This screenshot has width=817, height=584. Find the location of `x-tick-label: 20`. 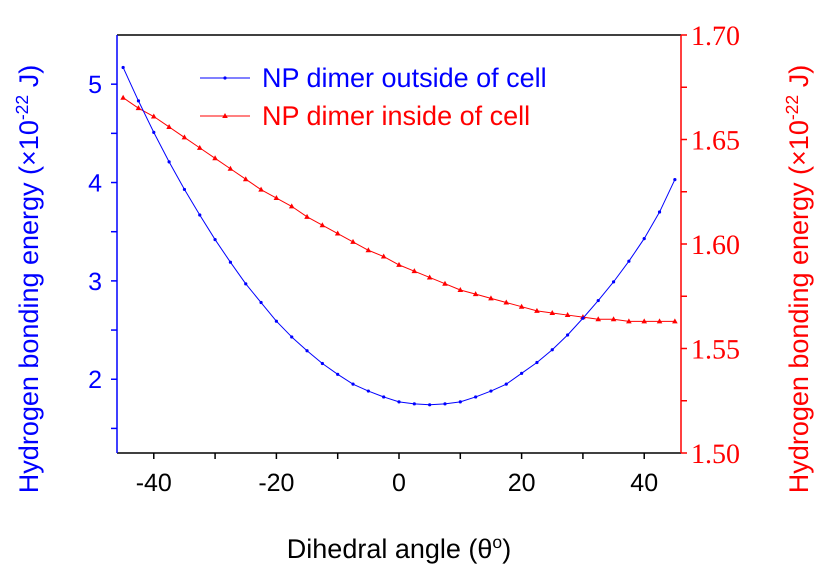

x-tick-label: 20 is located at coordinates (522, 483).